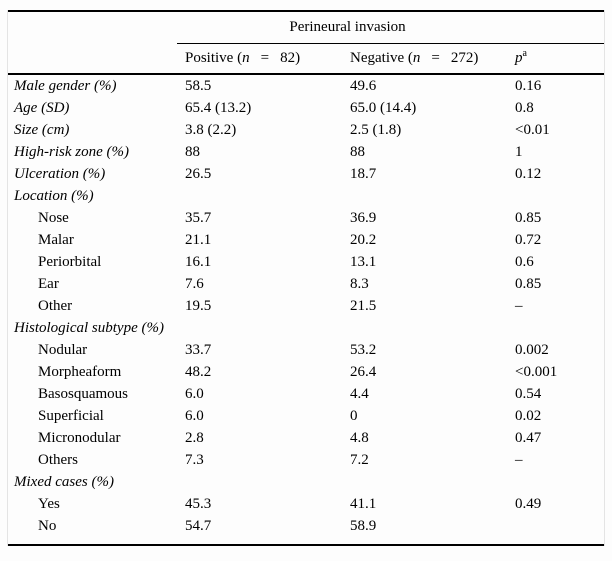 This screenshot has height=561, width=612. I want to click on column-header-positive: Positive (n = 82), so click(259, 59).